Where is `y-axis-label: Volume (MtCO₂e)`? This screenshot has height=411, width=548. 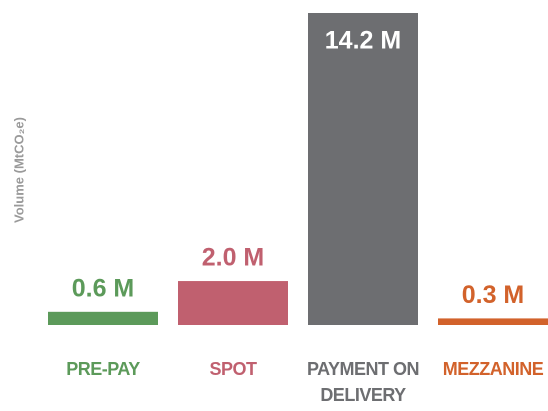 y-axis-label: Volume (MtCO₂e) is located at coordinates (18, 170).